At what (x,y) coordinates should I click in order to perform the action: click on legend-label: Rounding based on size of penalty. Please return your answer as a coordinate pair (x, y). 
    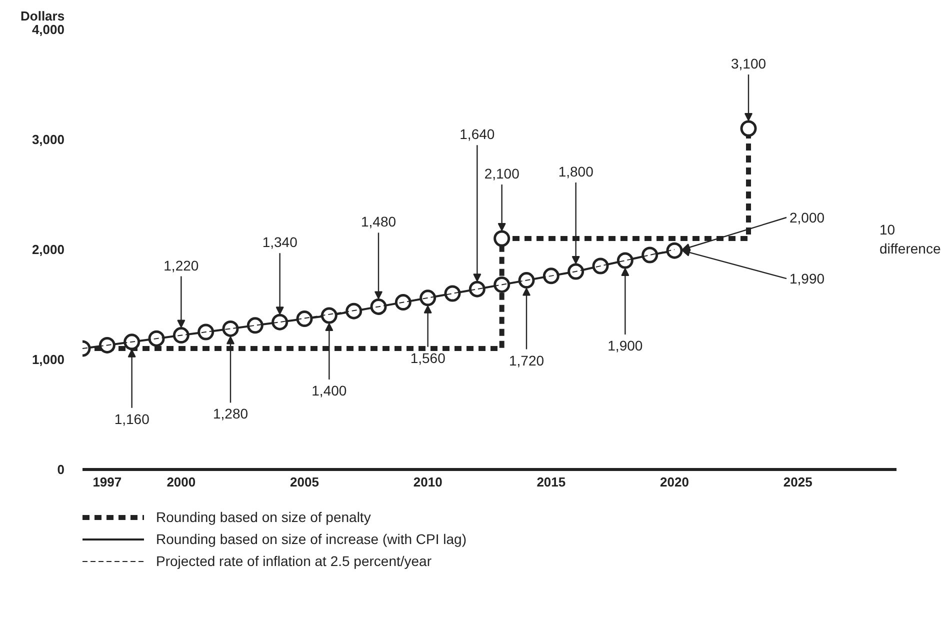
    Looking at the image, I should click on (263, 517).